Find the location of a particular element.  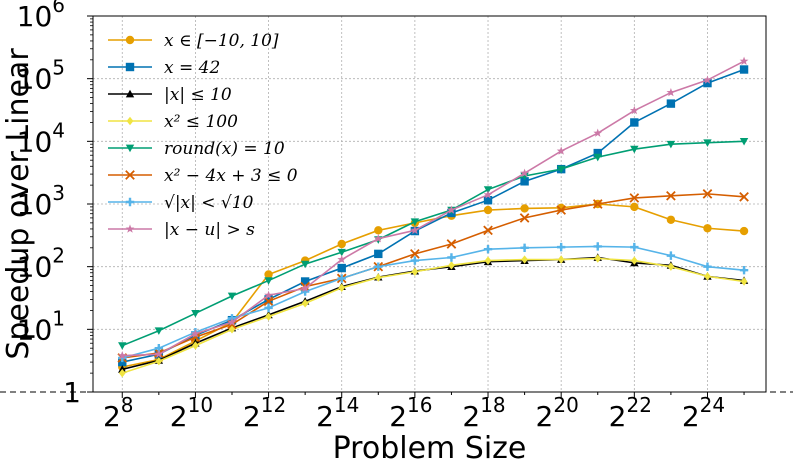

x-axis-label: Problem Size is located at coordinates (430, 448).